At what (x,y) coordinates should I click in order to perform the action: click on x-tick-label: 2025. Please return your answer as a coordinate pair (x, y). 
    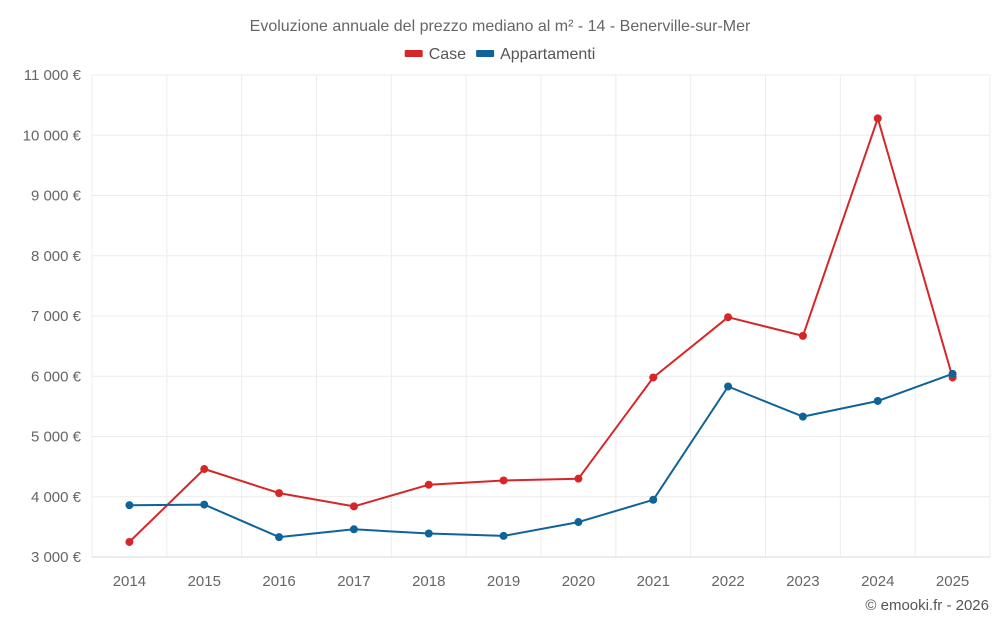
    Looking at the image, I should click on (952, 581).